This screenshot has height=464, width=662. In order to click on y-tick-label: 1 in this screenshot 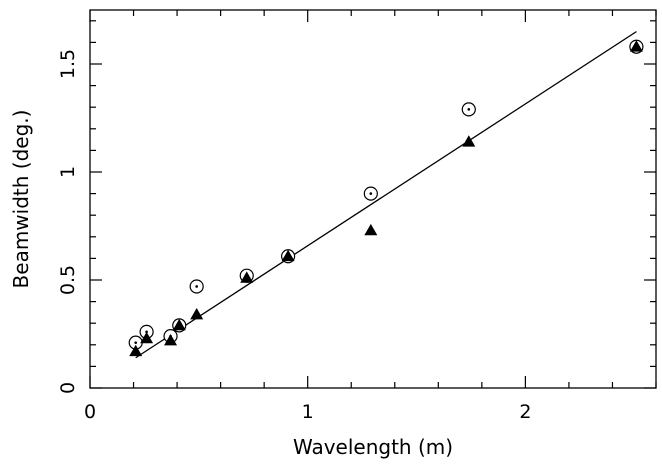, I will do `click(68, 172)`.